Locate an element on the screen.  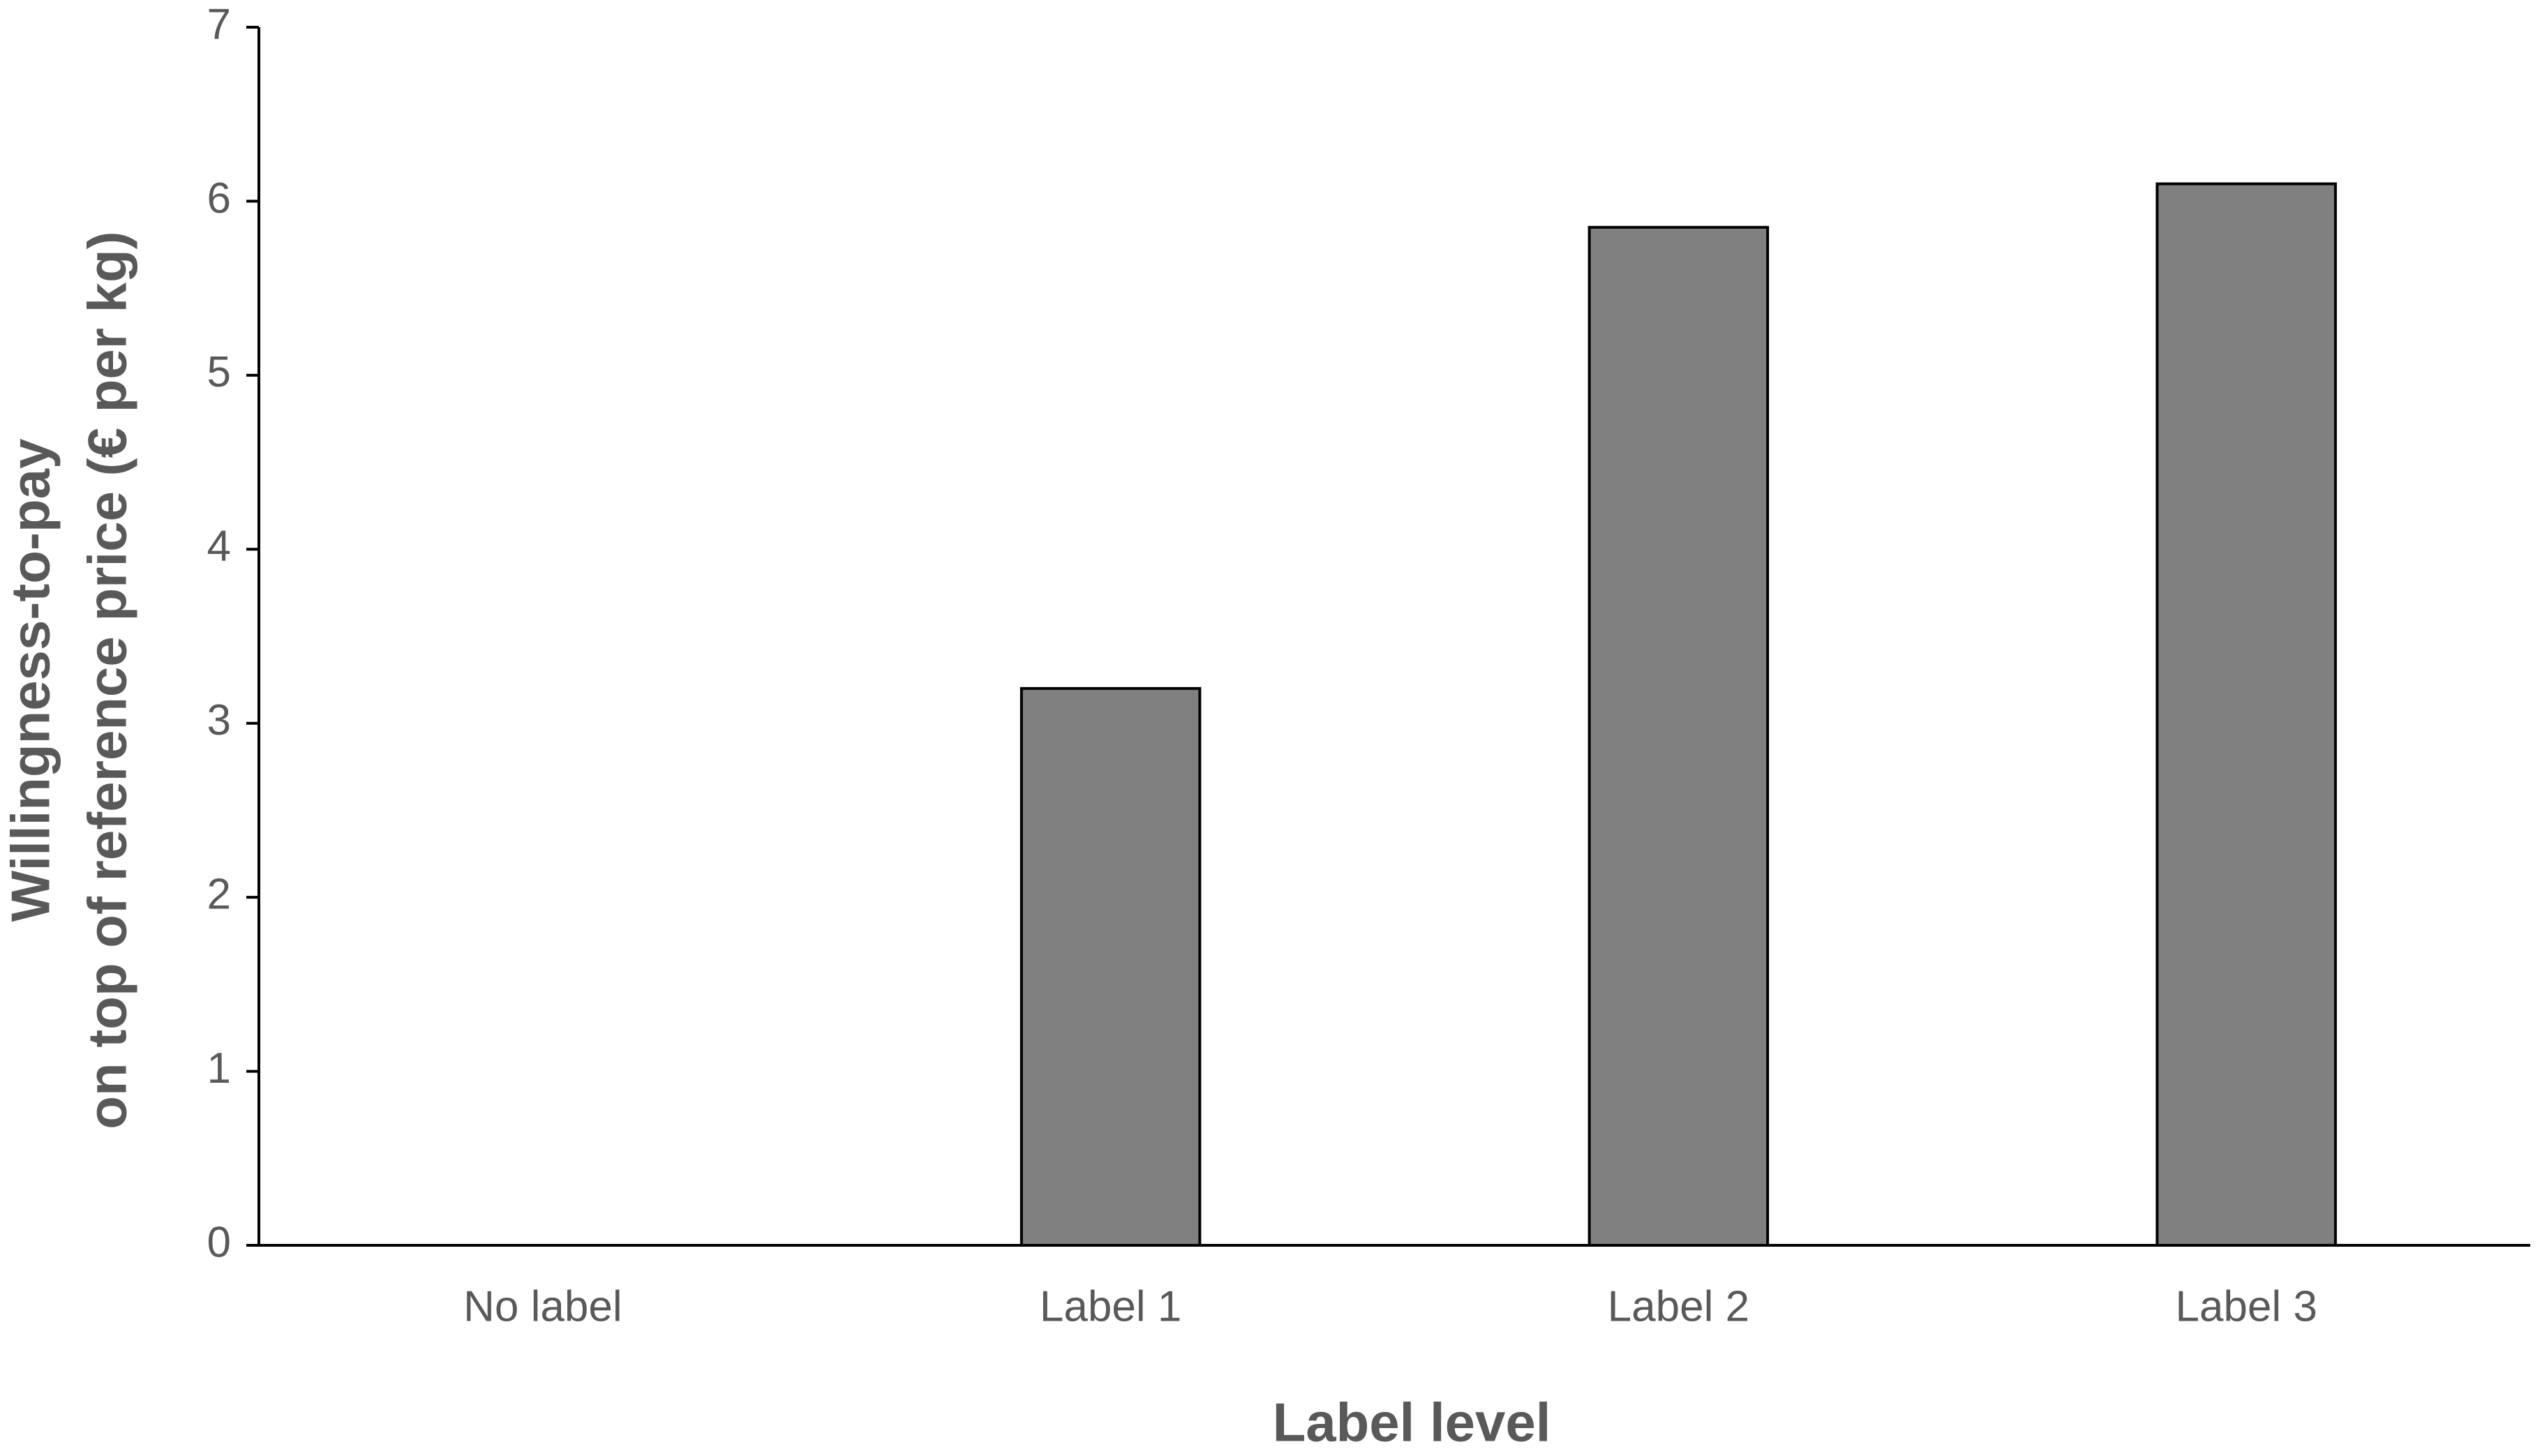
y-tick-label: 2 is located at coordinates (219, 895).